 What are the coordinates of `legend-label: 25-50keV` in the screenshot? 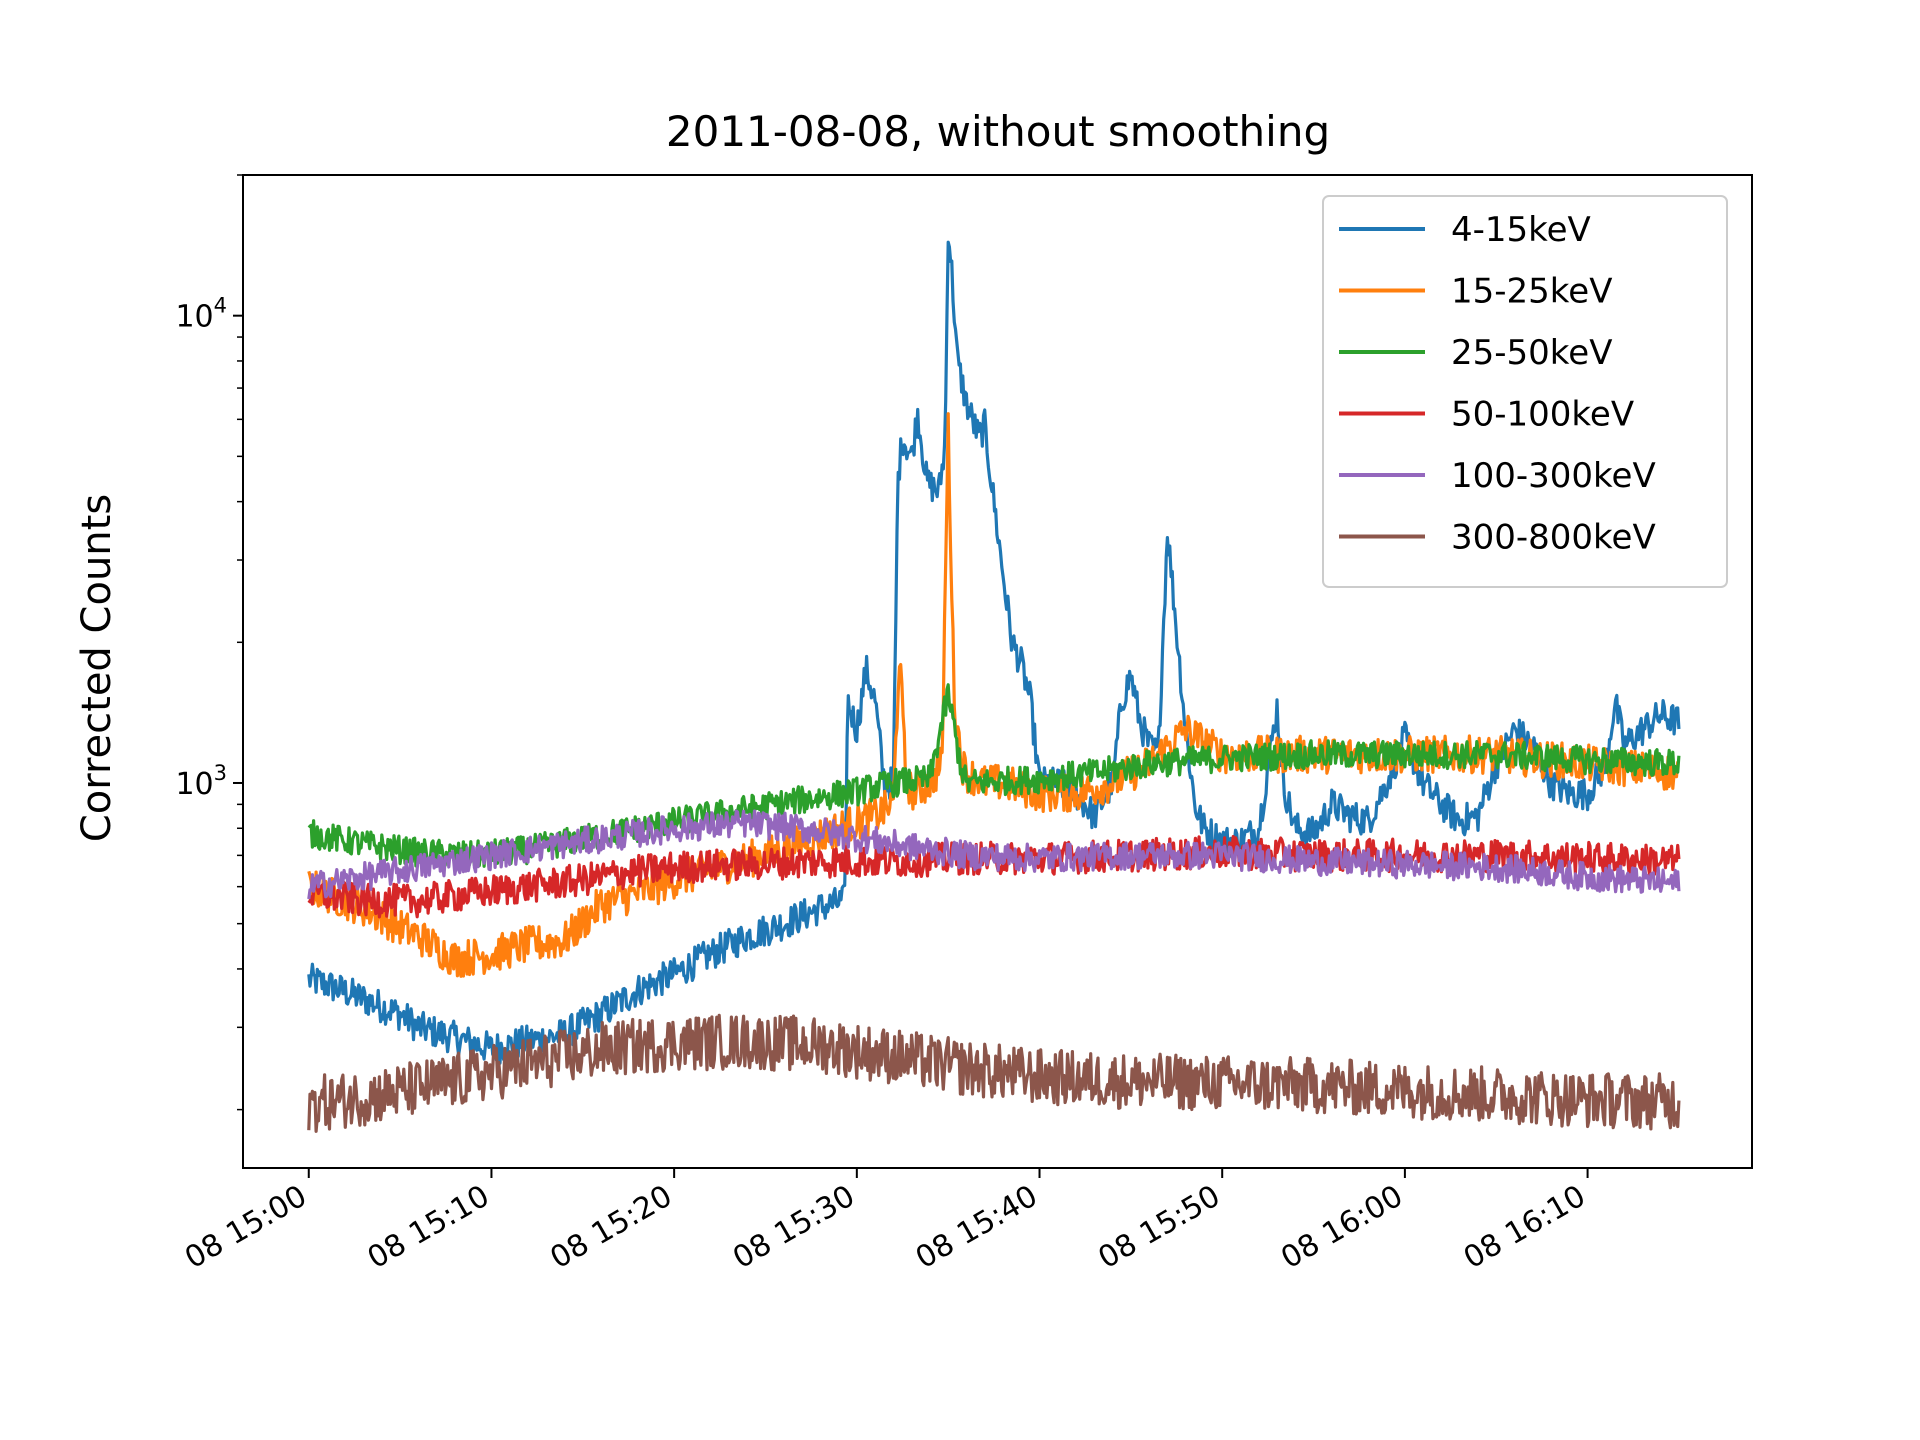 It's located at (1531, 353).